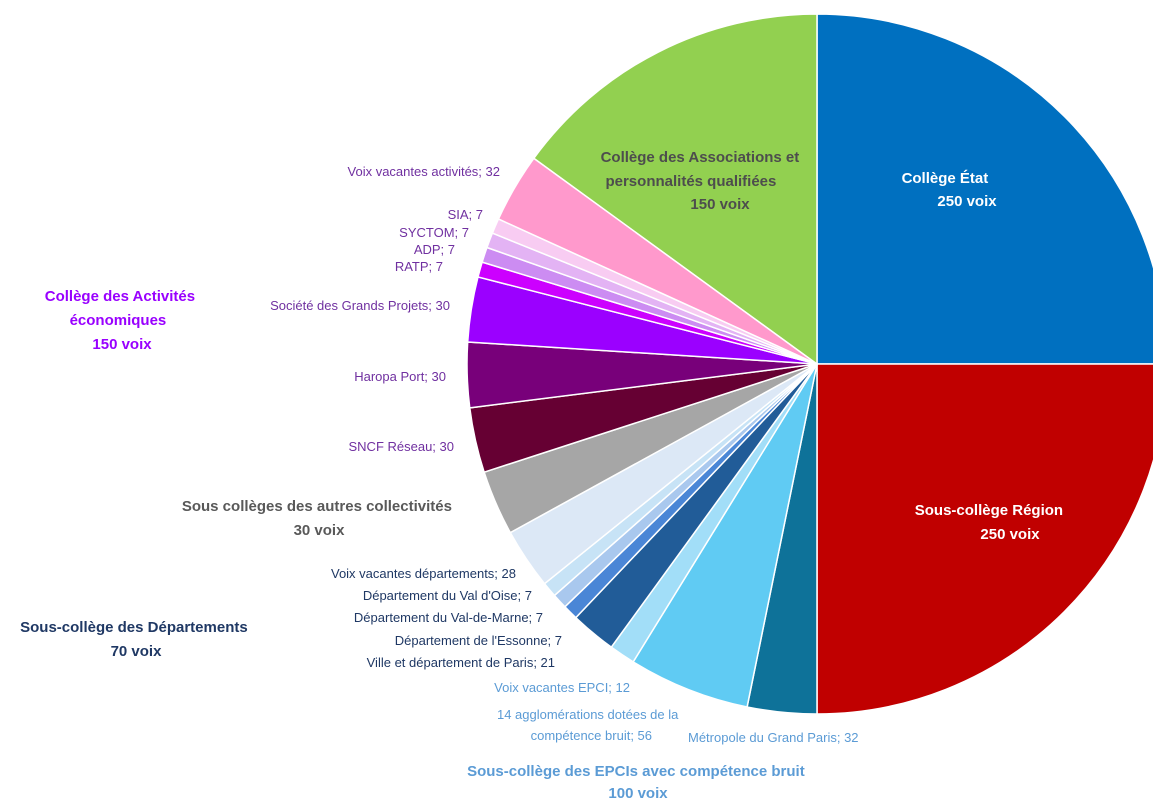  What do you see at coordinates (991, 522) in the screenshot?
I see `region-label: Sous-collège Région 250 voix` at bounding box center [991, 522].